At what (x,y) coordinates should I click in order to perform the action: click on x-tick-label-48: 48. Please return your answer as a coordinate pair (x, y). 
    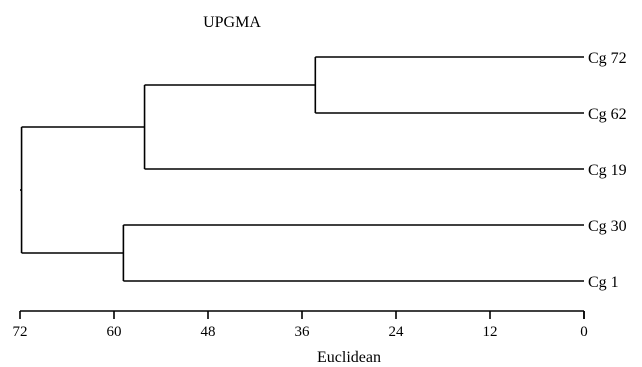
    Looking at the image, I should click on (208, 332).